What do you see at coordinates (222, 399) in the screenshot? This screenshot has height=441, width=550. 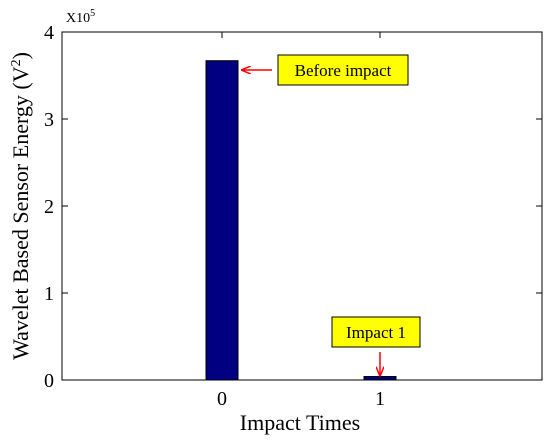 I see `x-tick-label: 0` at bounding box center [222, 399].